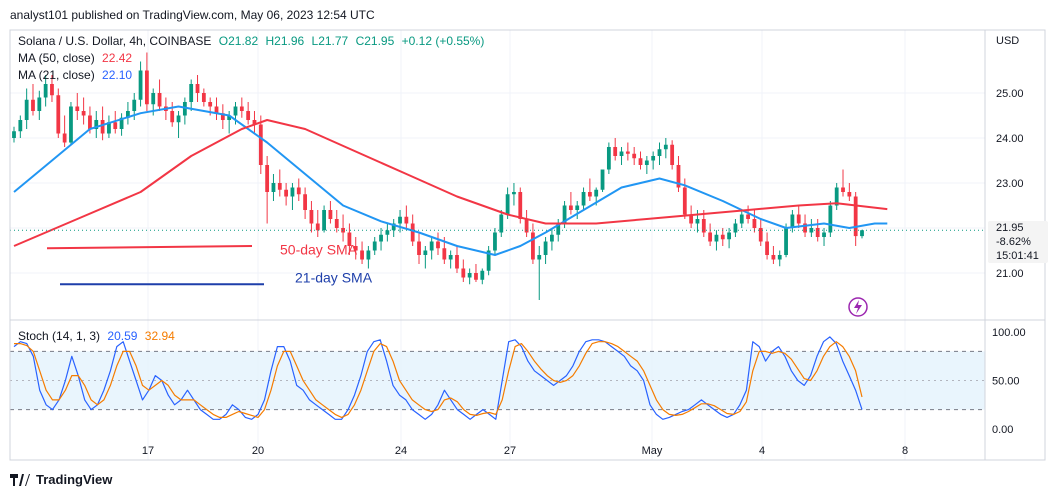 This screenshot has height=499, width=1055. What do you see at coordinates (1010, 94) in the screenshot?
I see `price-tick-label: 25.00` at bounding box center [1010, 94].